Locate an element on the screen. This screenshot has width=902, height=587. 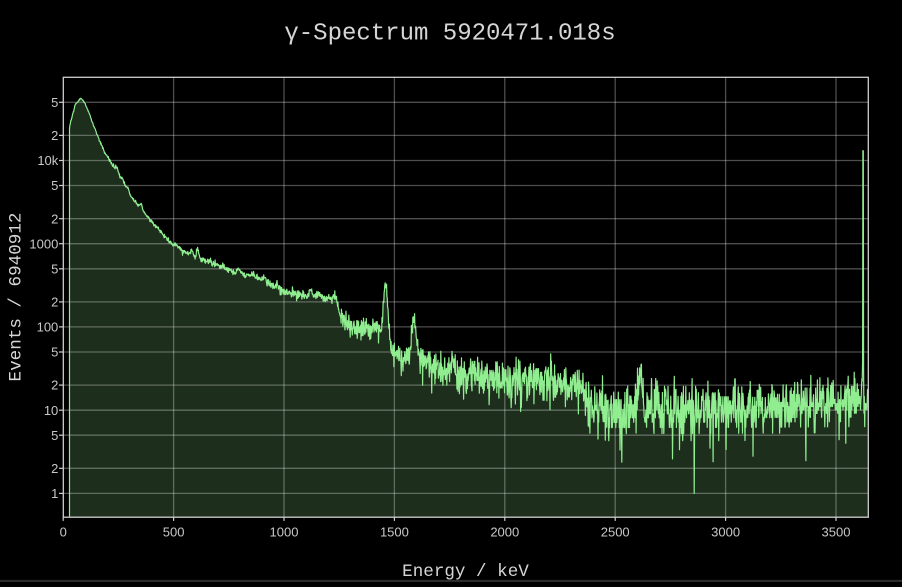
svg-text: 1 is located at coordinates (54, 493).